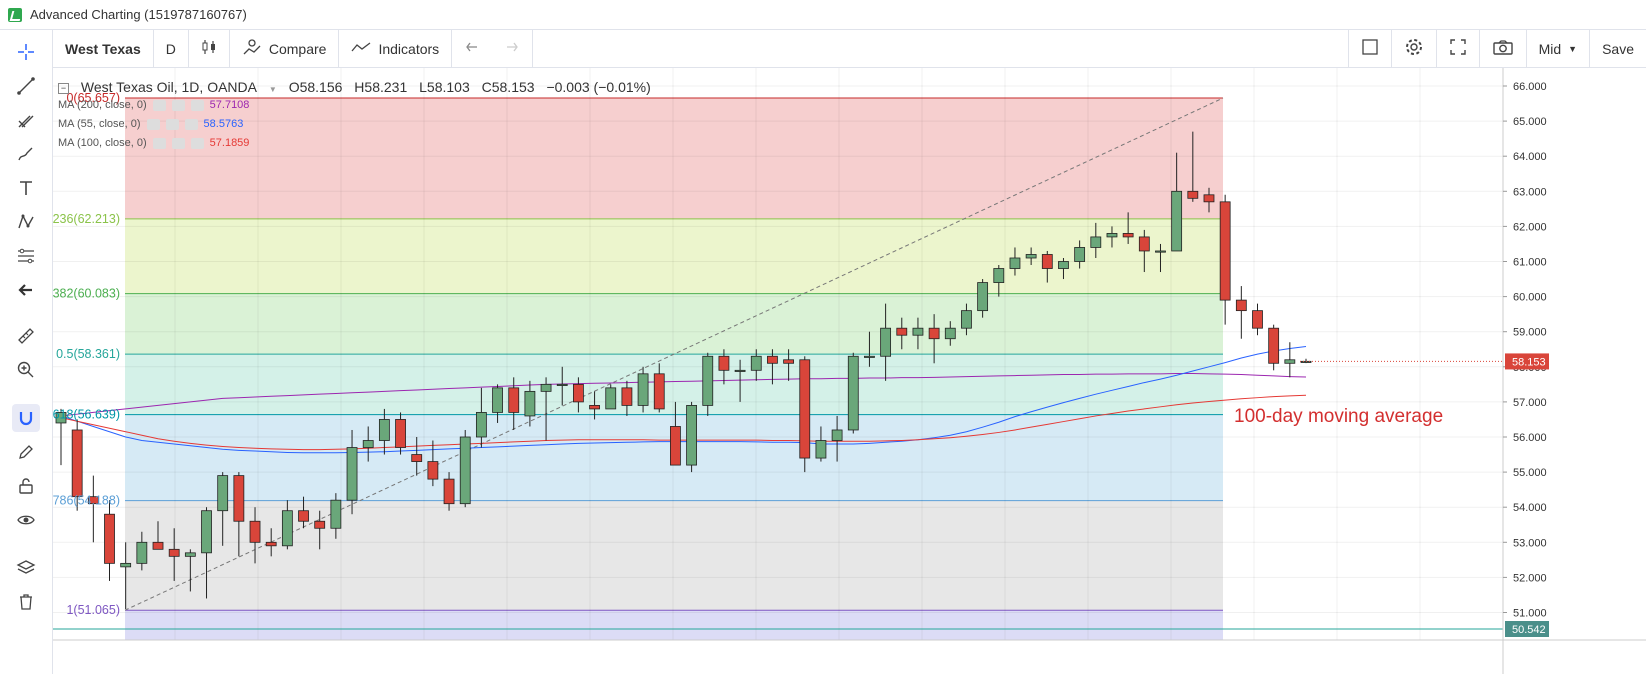 Image resolution: width=1646 pixels, height=674 pixels. What do you see at coordinates (472, 49) in the screenshot?
I see `undo-button` at bounding box center [472, 49].